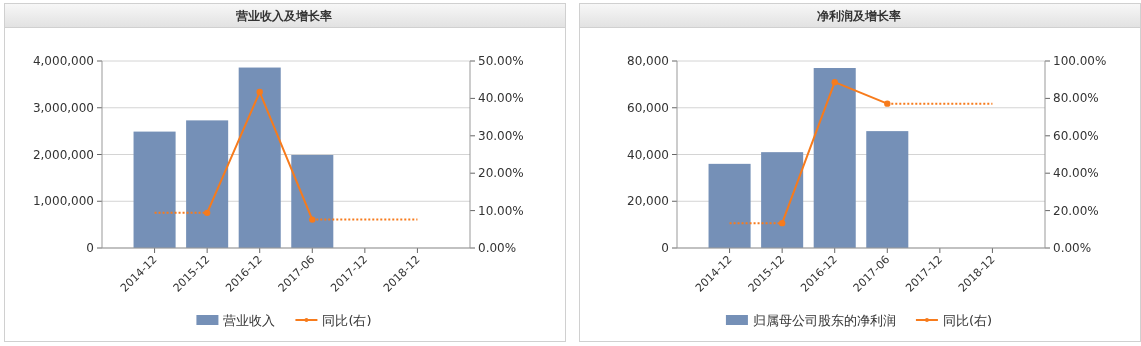 This screenshot has width=1141, height=346. Describe the element at coordinates (63, 201) in the screenshot. I see `y-tick-label: 1,000,000` at that location.